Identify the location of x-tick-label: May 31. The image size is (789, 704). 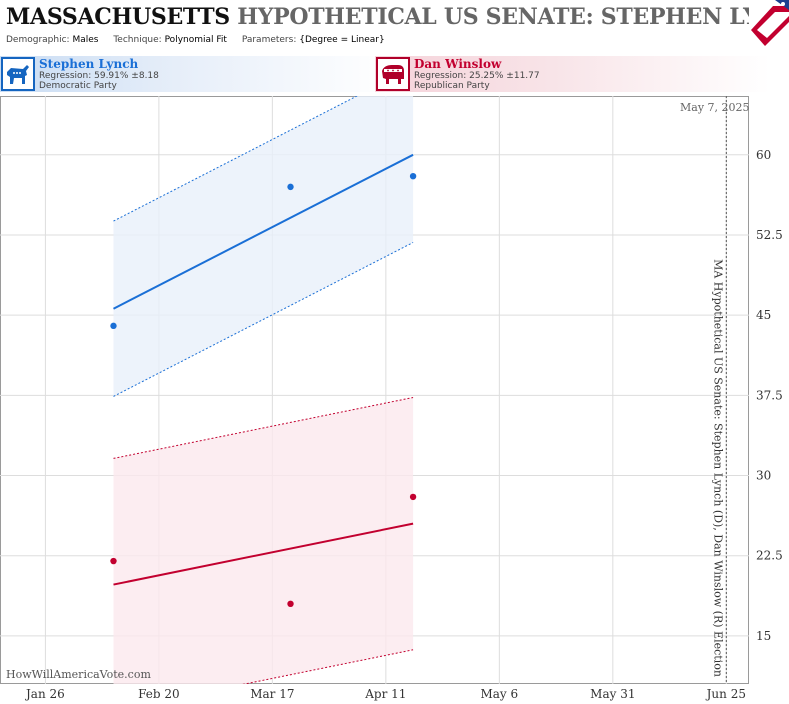
(612, 694).